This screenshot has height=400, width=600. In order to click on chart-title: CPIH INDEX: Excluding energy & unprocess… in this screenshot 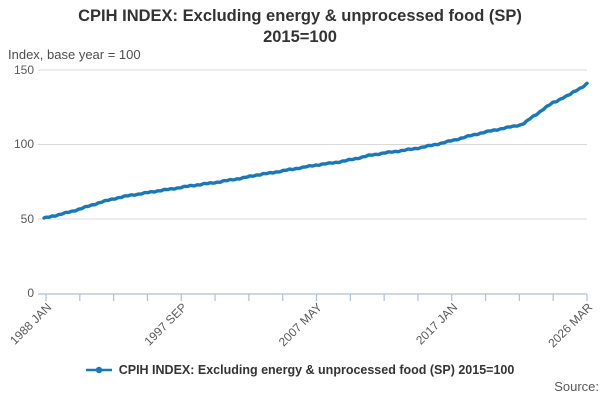, I will do `click(300, 27)`.